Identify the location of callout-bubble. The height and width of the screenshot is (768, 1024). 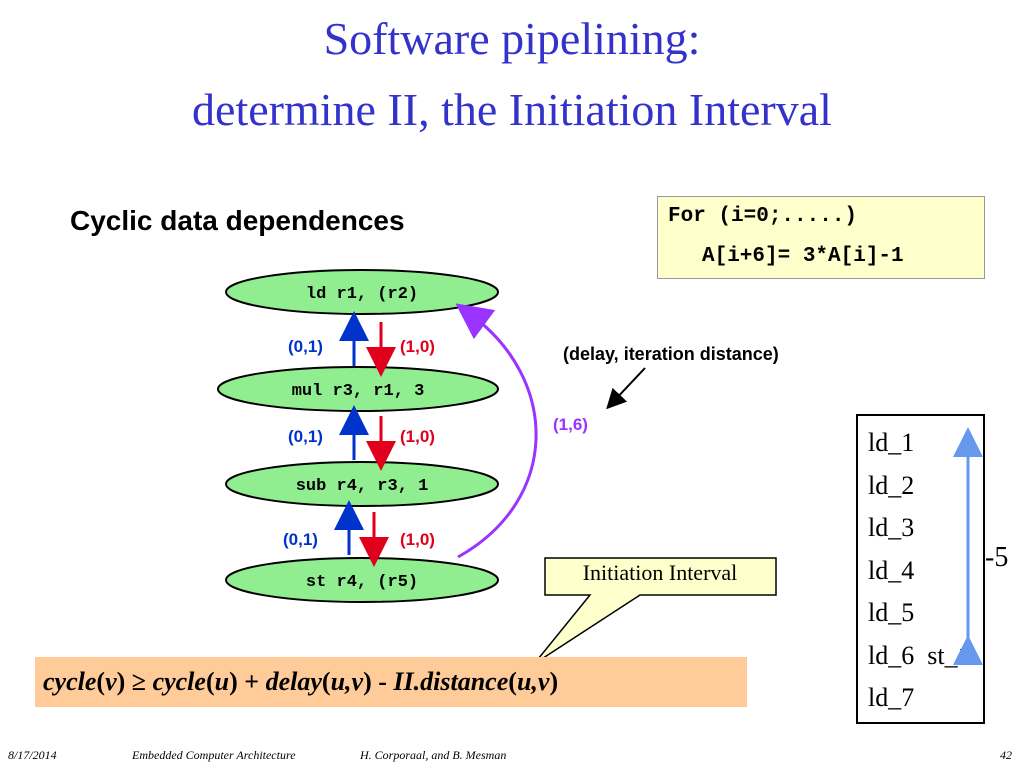
(655, 611).